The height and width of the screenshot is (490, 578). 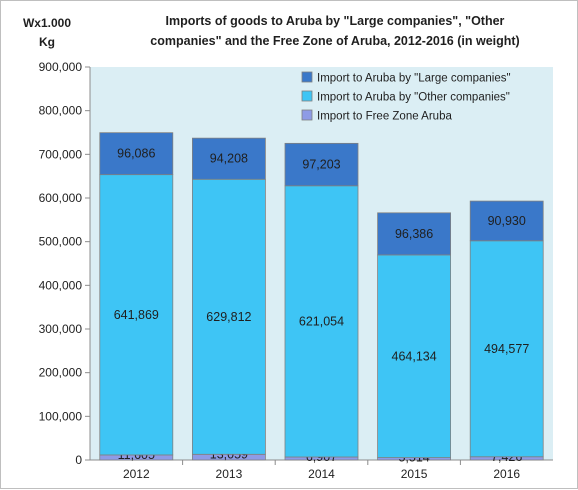 I want to click on x-tick-label: 2015, so click(x=414, y=474).